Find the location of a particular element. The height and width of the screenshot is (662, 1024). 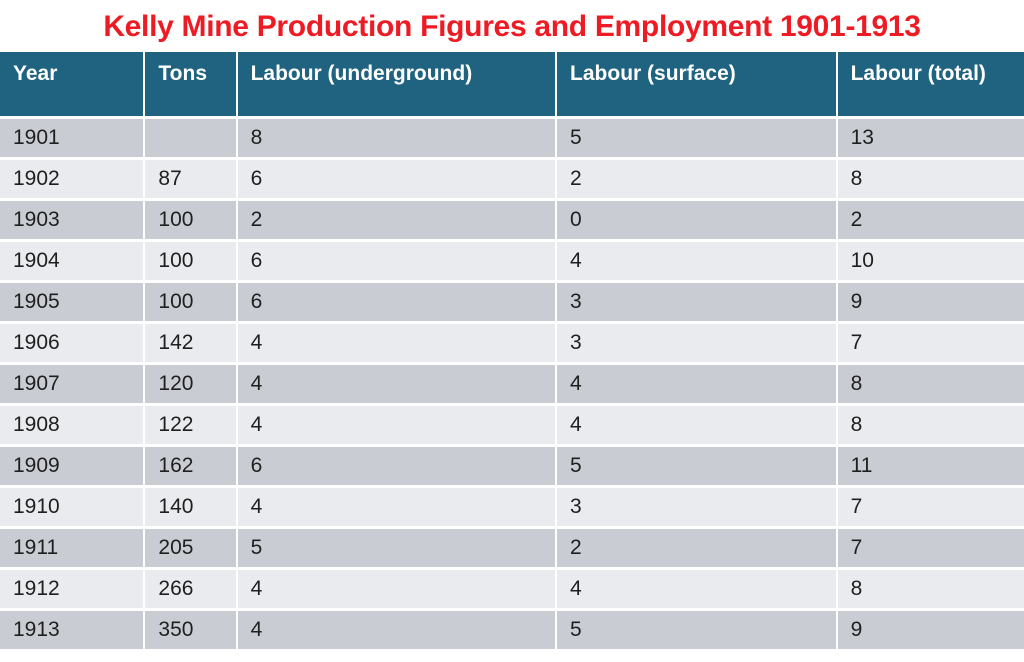

cell-labour-total: 13 is located at coordinates (930, 139).